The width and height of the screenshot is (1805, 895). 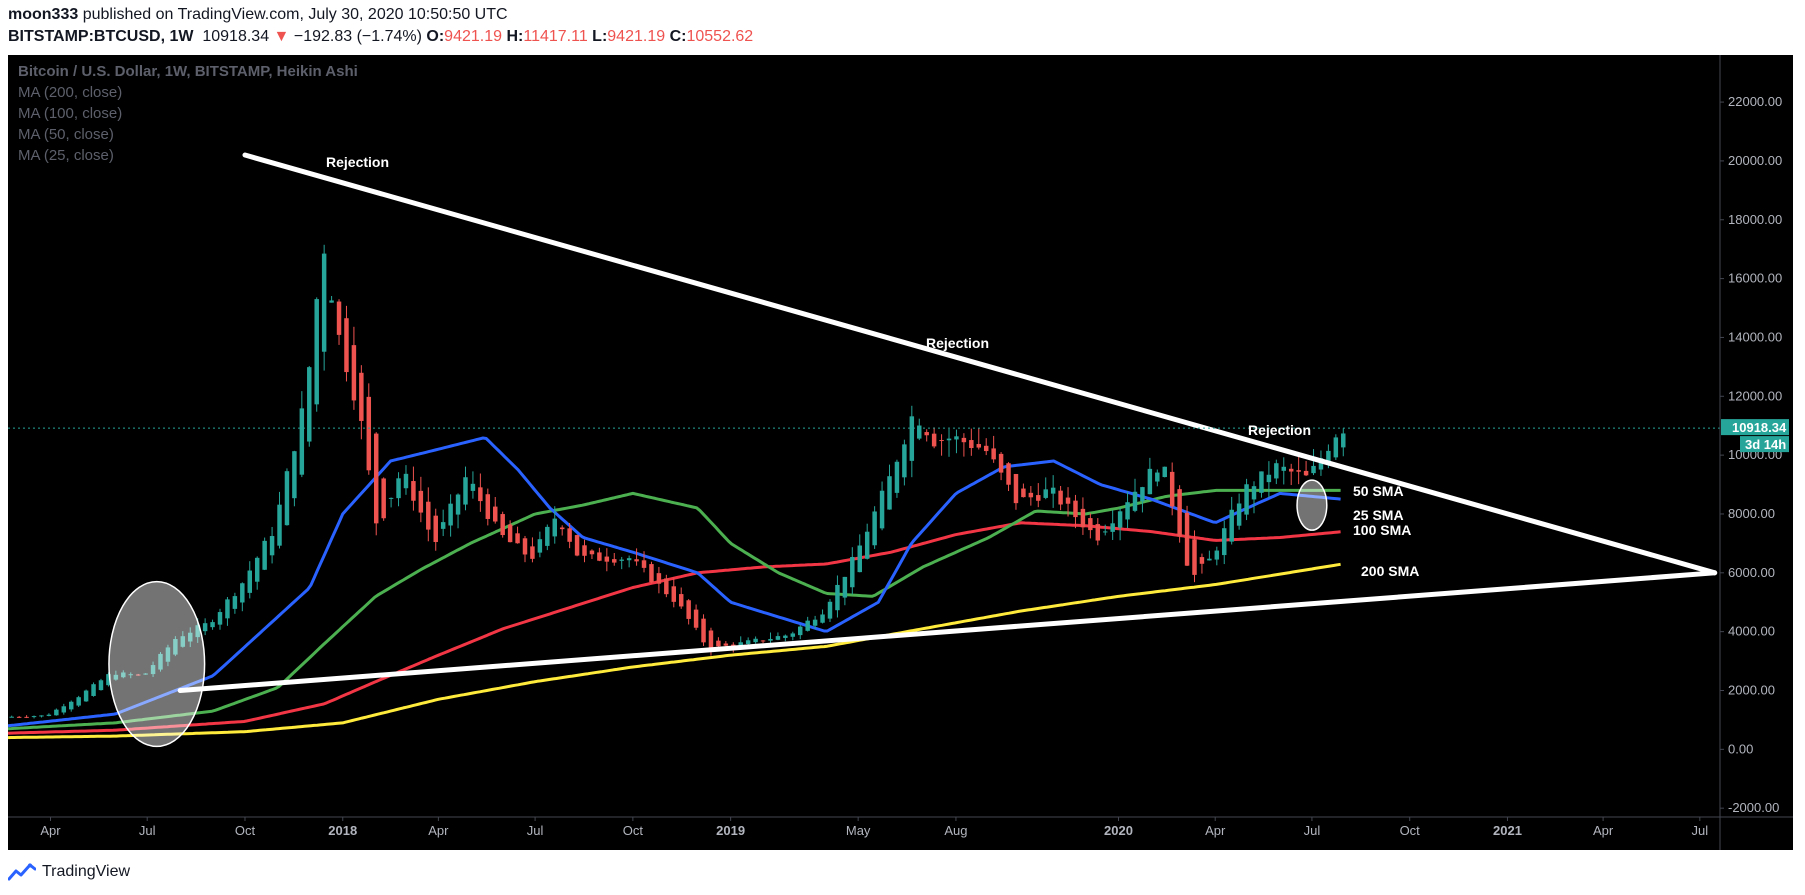 What do you see at coordinates (636, 36) in the screenshot?
I see `low-value: 9421.19` at bounding box center [636, 36].